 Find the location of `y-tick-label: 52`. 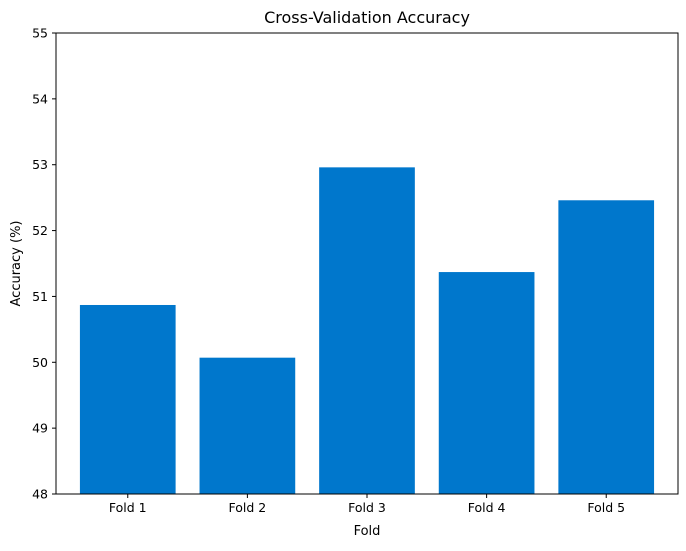

y-tick-label: 52 is located at coordinates (40, 230).